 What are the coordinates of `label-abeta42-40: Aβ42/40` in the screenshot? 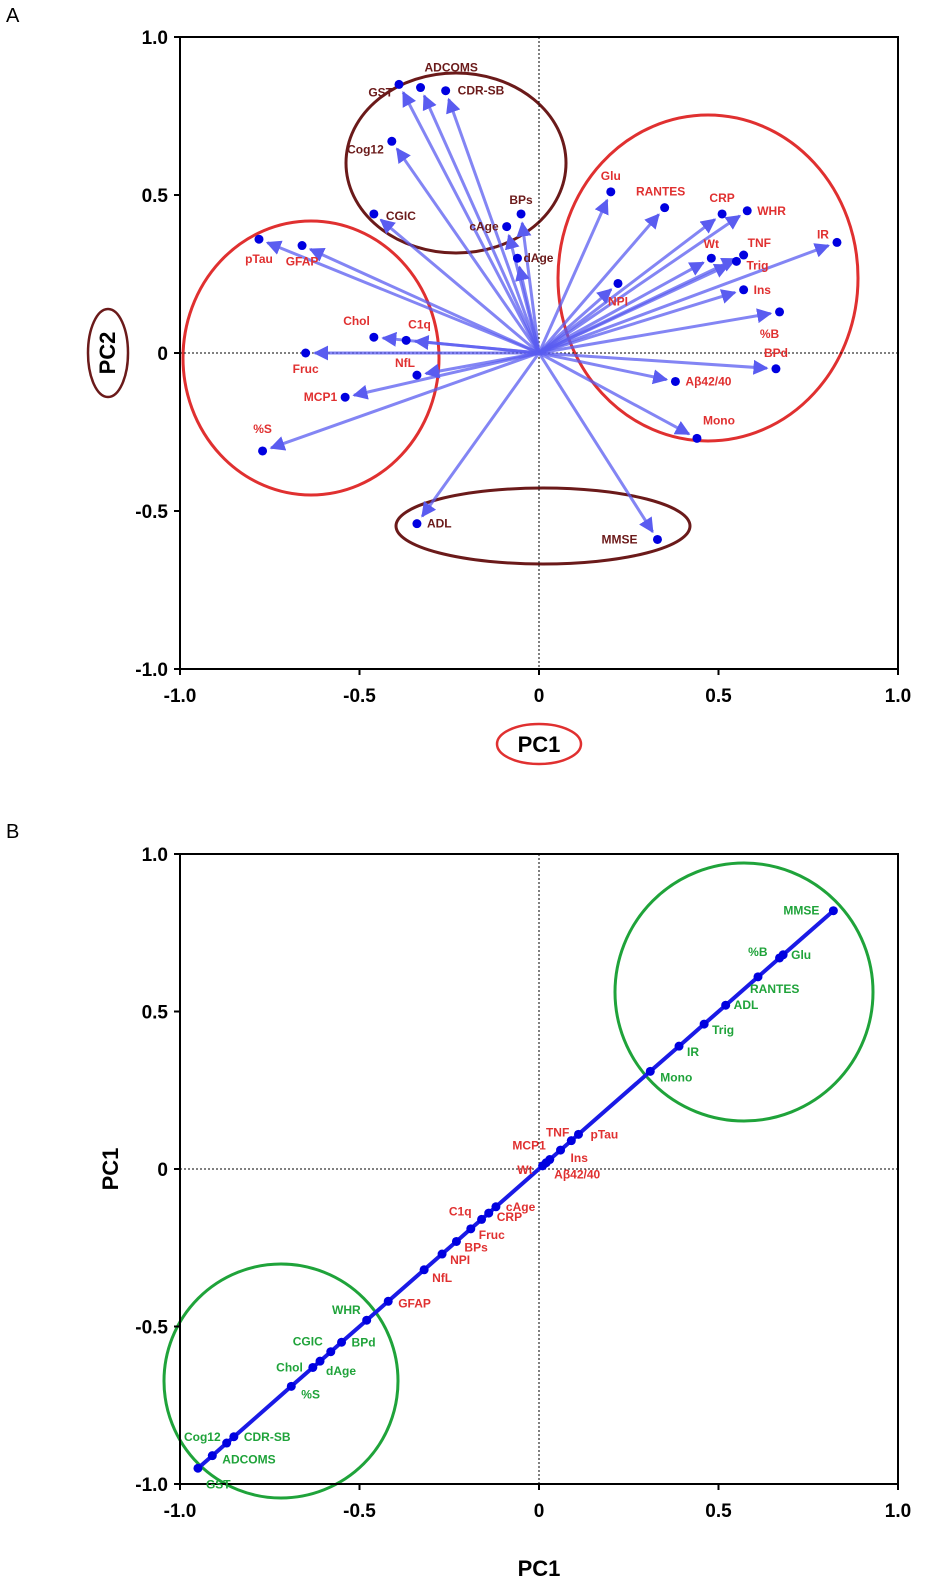 It's located at (708, 381).